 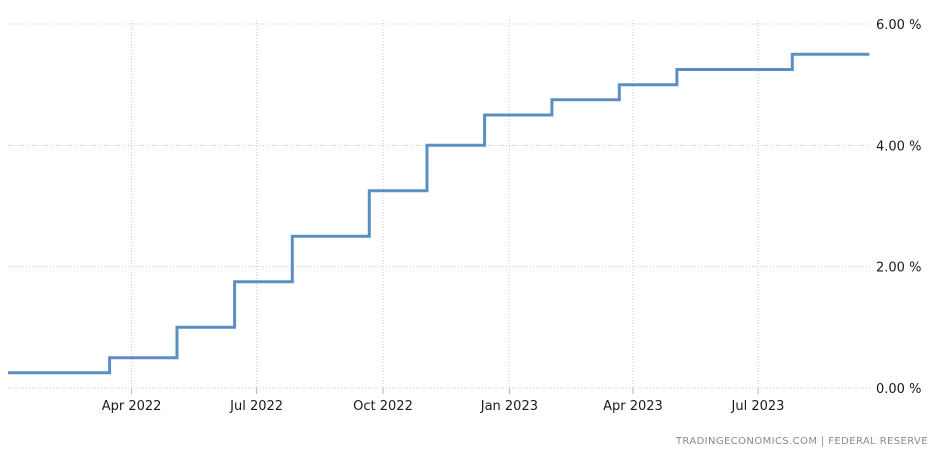 What do you see at coordinates (898, 207) in the screenshot?
I see `y-axis-labels: 0.00 % 2.00 % 4.00 % 6.00 %` at bounding box center [898, 207].